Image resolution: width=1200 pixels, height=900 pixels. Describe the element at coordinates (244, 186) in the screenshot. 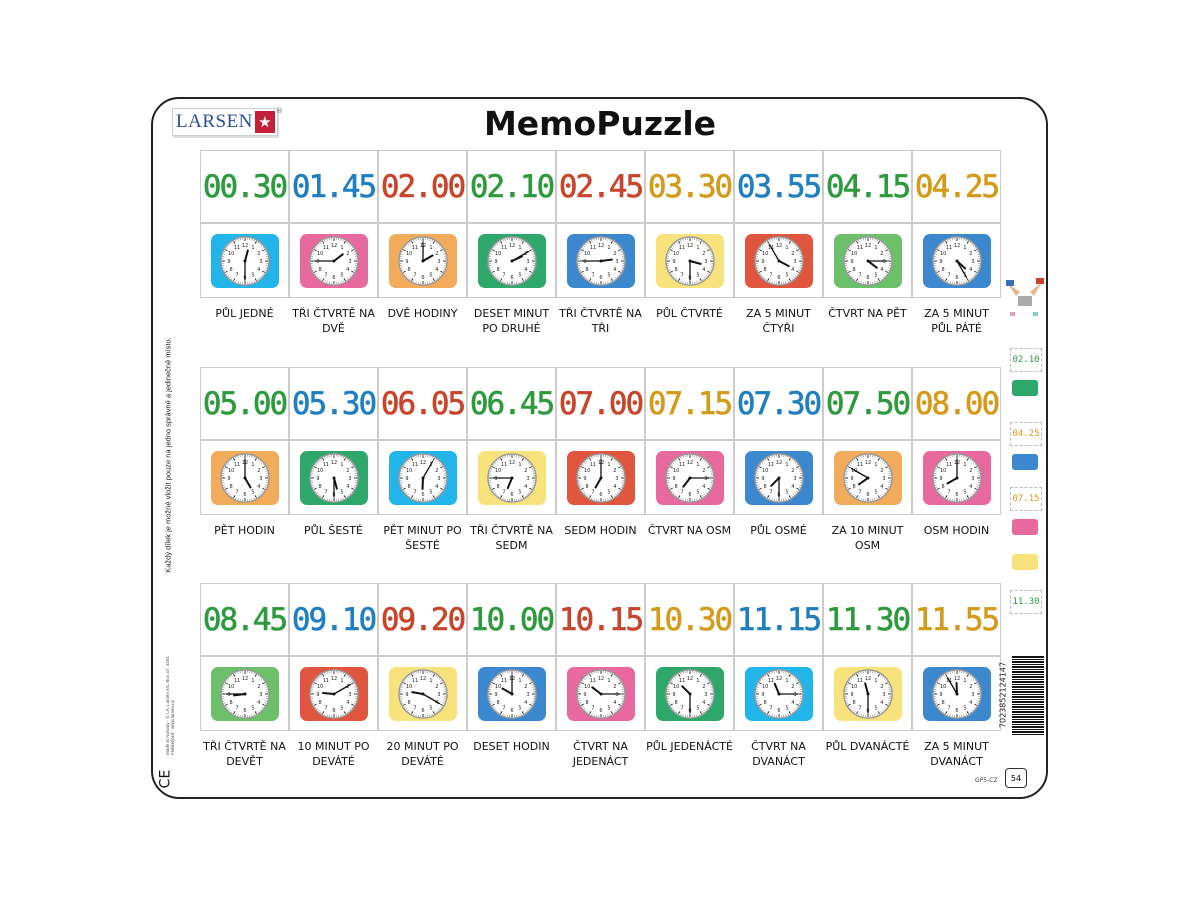

I see `digital-time-tile: 00.30` at that location.